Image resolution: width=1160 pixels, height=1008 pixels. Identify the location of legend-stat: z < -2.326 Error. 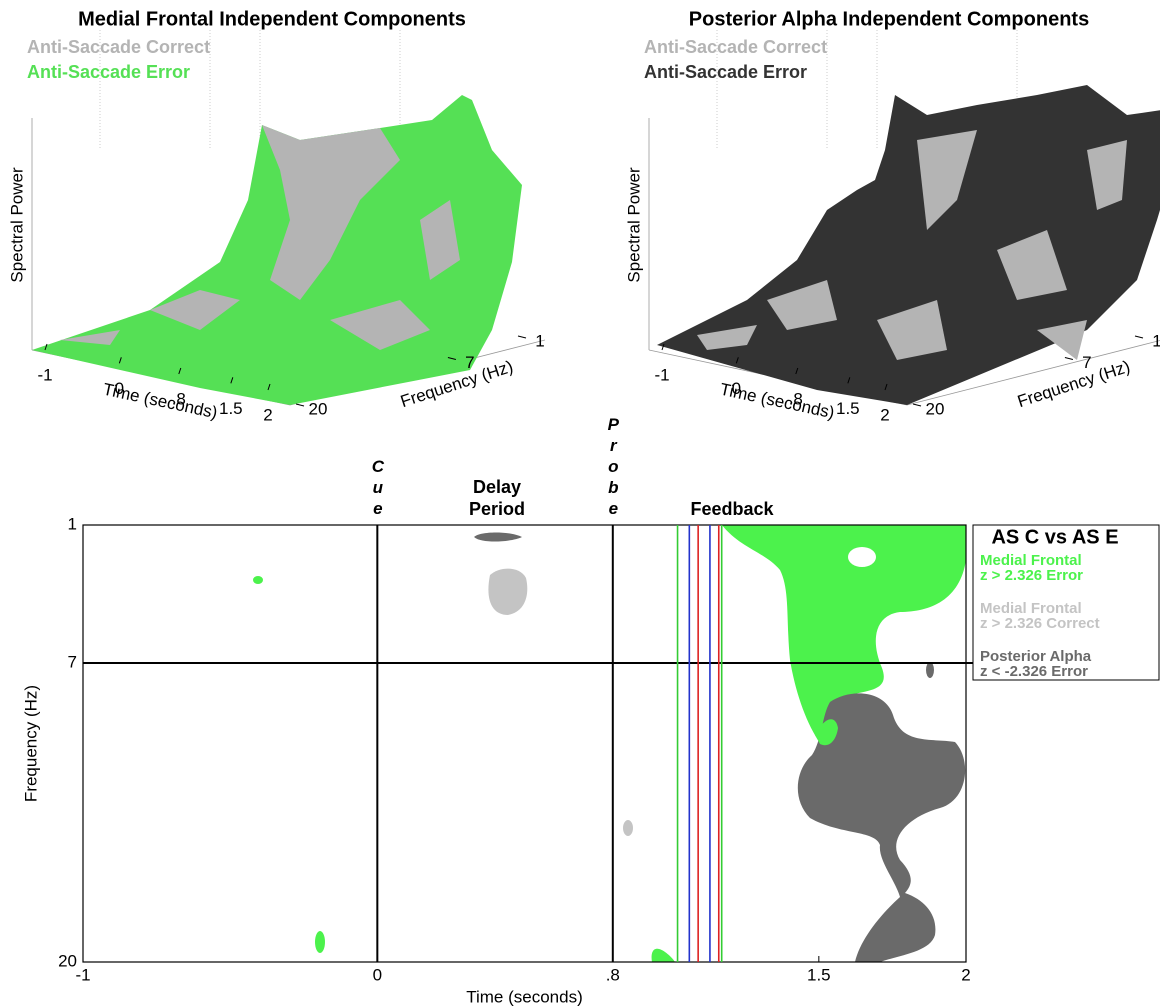
(1034, 671).